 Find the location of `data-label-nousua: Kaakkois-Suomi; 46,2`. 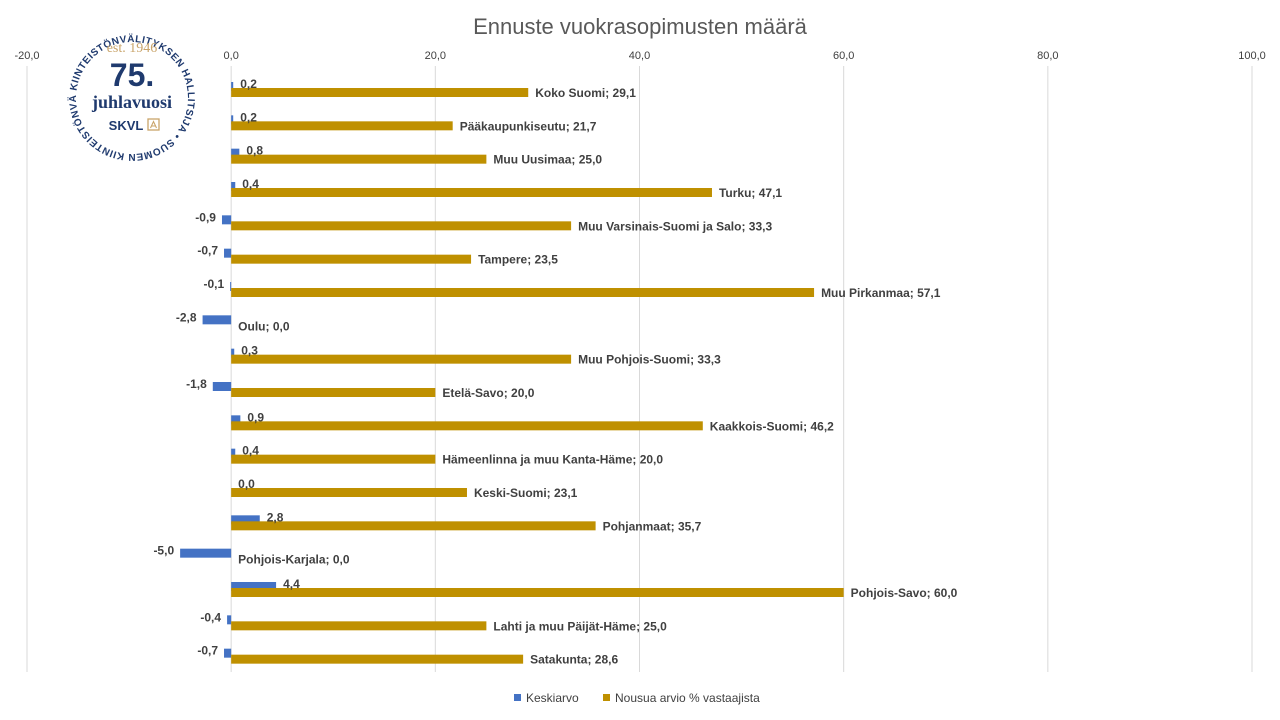

data-label-nousua: Kaakkois-Suomi; 46,2 is located at coordinates (772, 426).